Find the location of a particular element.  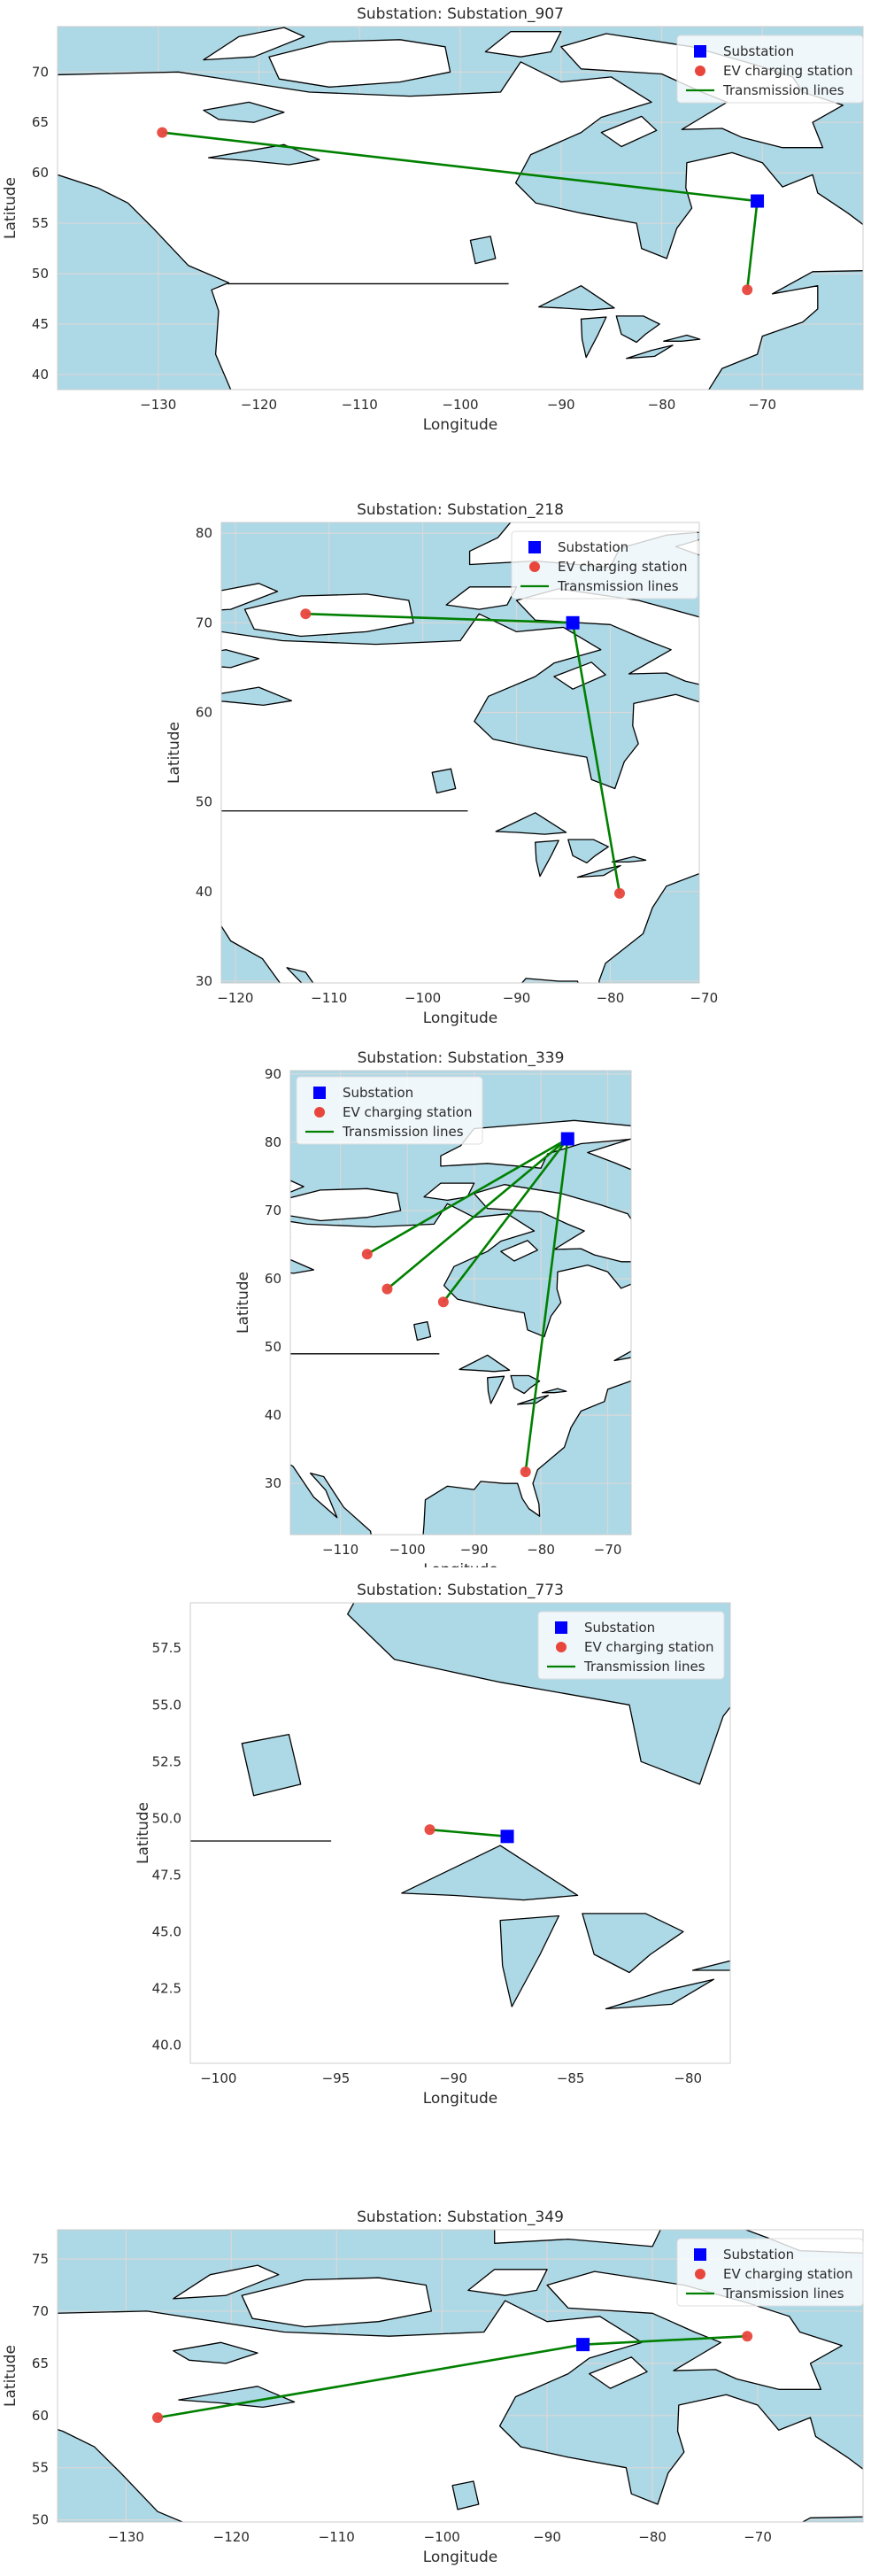

y-tick-label: 50.0 is located at coordinates (166, 1818).